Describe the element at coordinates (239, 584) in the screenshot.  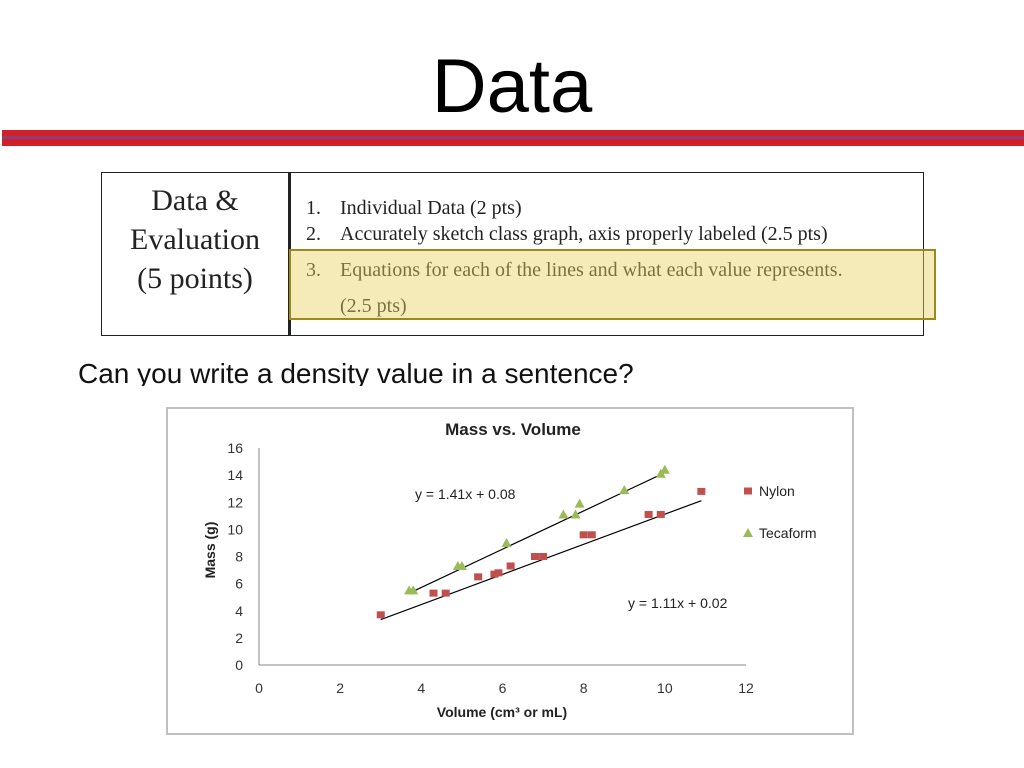
I see `y-tick-label: 6` at that location.